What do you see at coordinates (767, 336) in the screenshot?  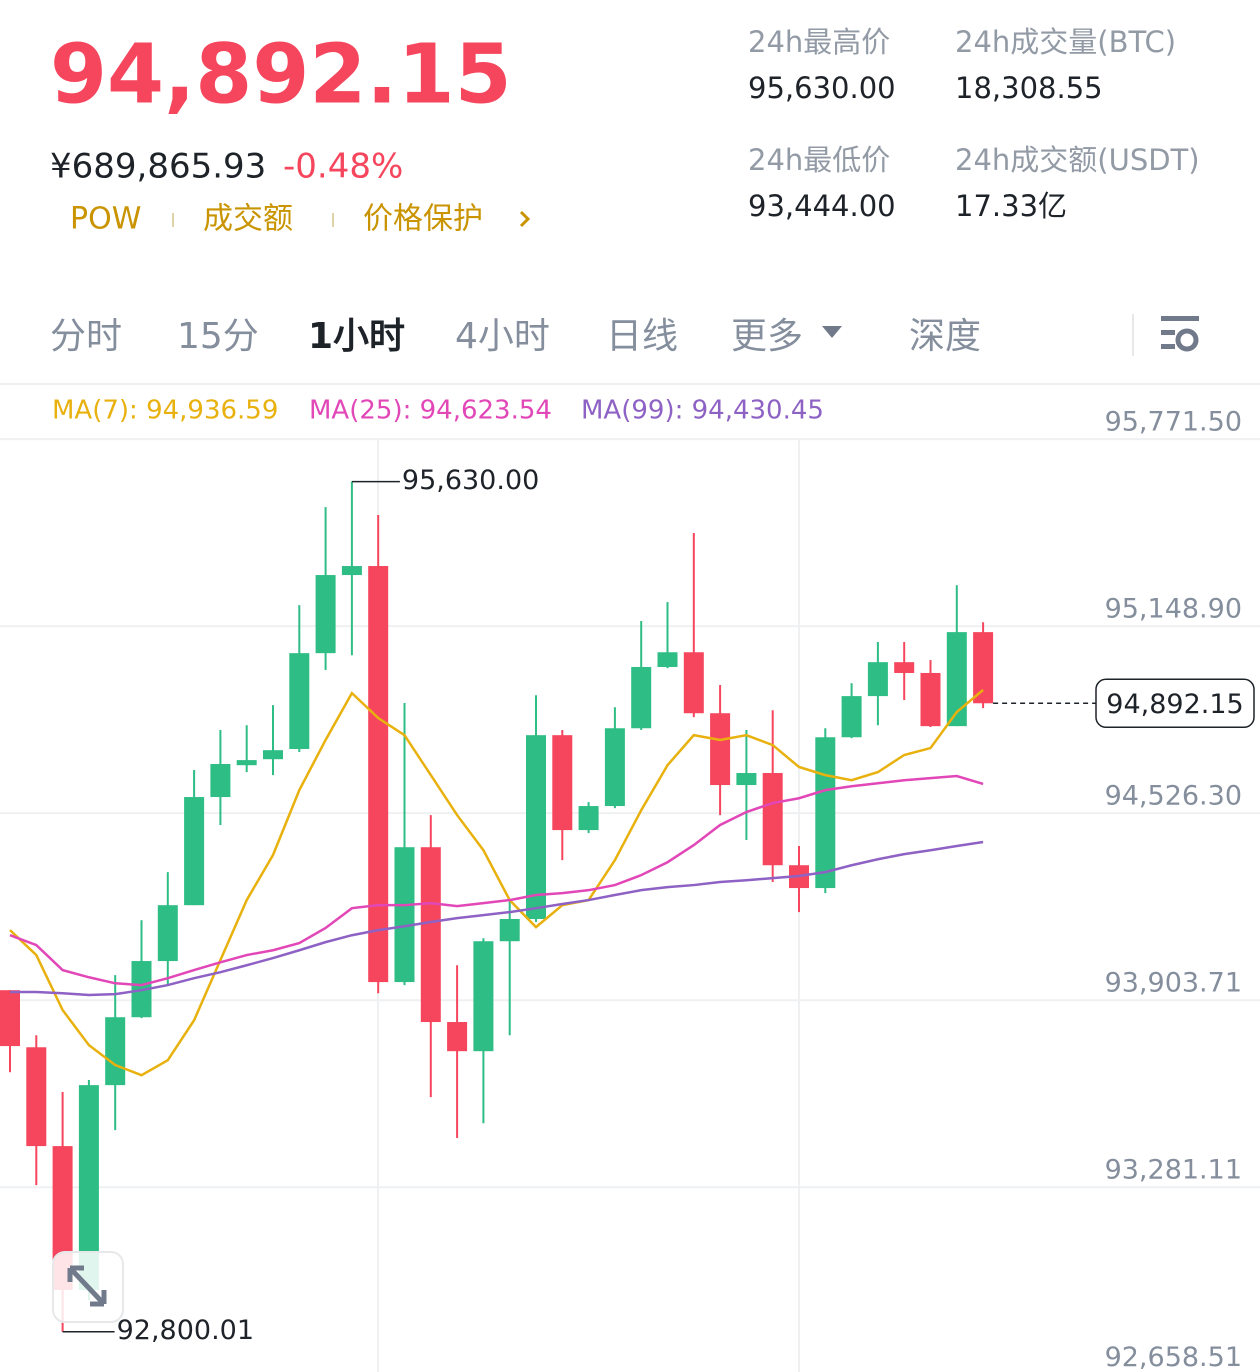 I see `tab: 更多` at bounding box center [767, 336].